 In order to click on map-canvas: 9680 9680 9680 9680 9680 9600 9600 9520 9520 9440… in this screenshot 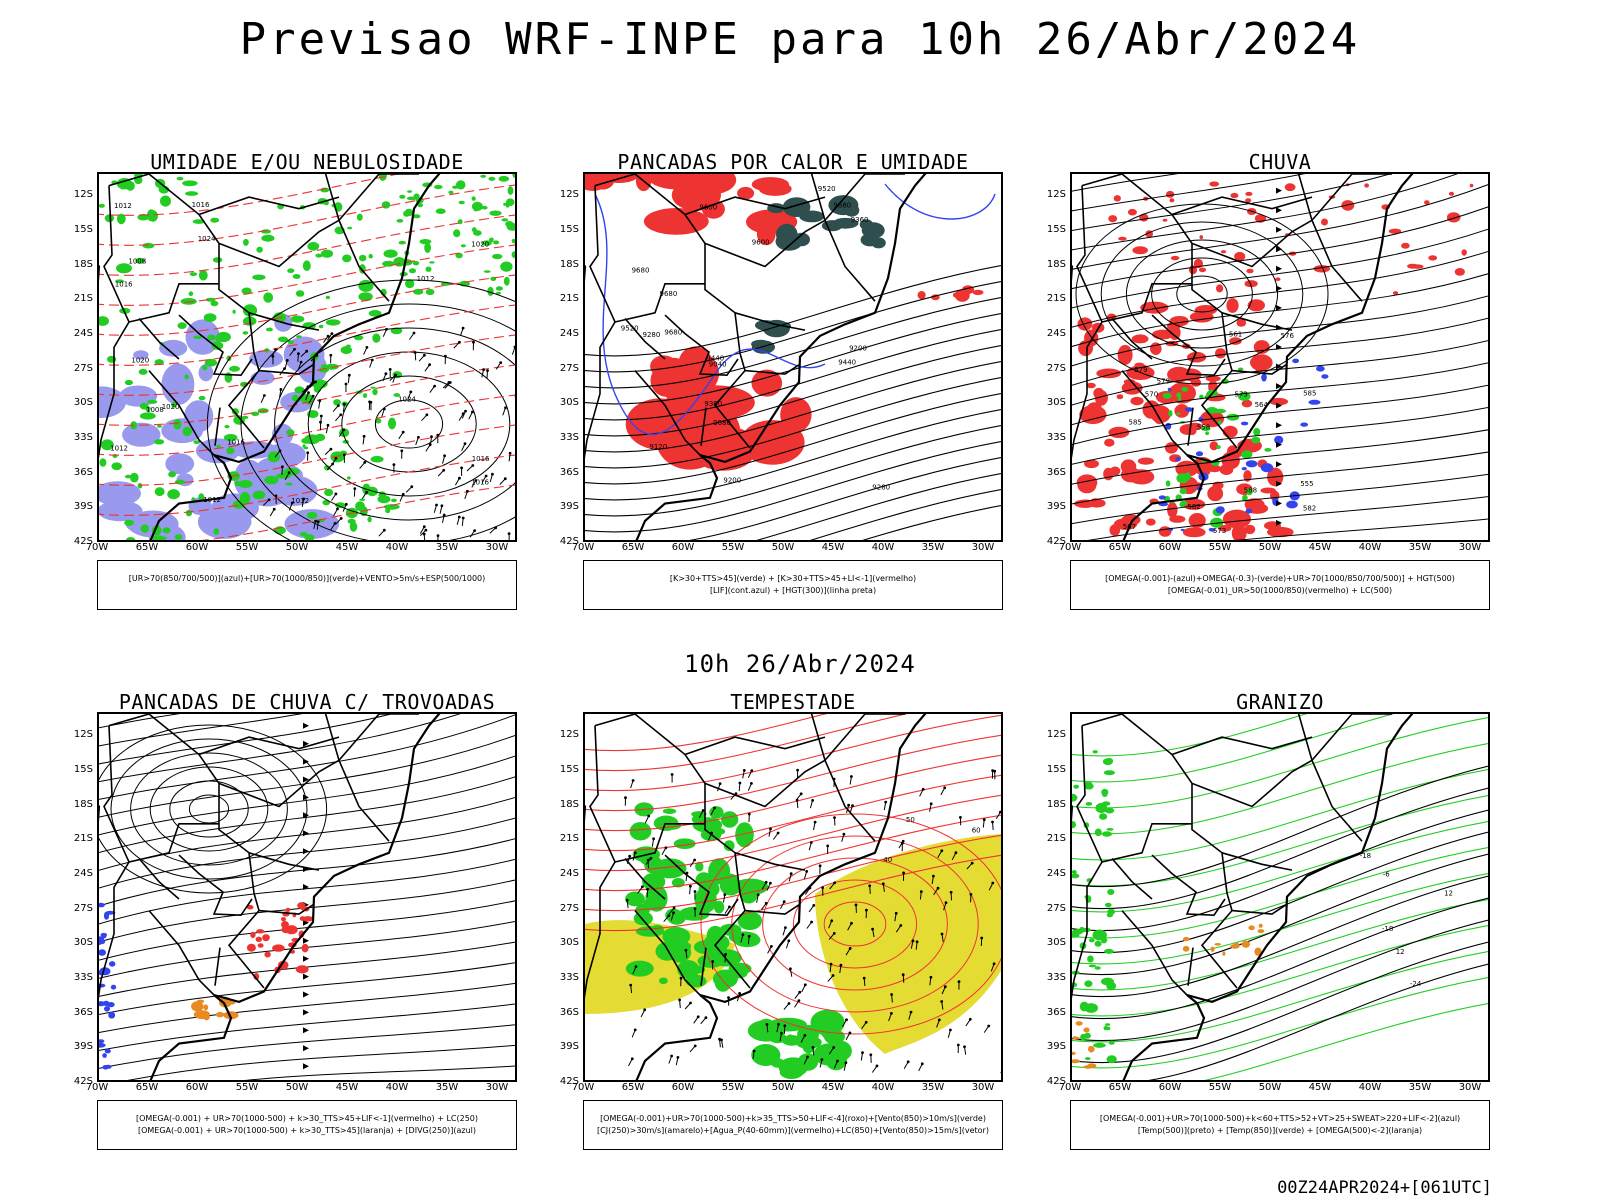, I will do `click(793, 357)`.